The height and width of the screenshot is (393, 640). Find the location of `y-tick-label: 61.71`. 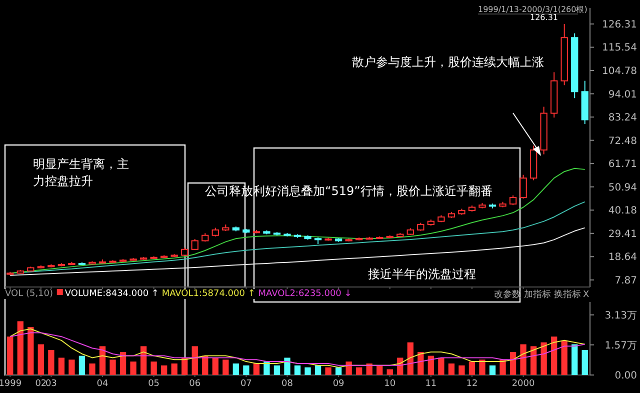

y-tick-label: 61.71 is located at coordinates (622, 164).